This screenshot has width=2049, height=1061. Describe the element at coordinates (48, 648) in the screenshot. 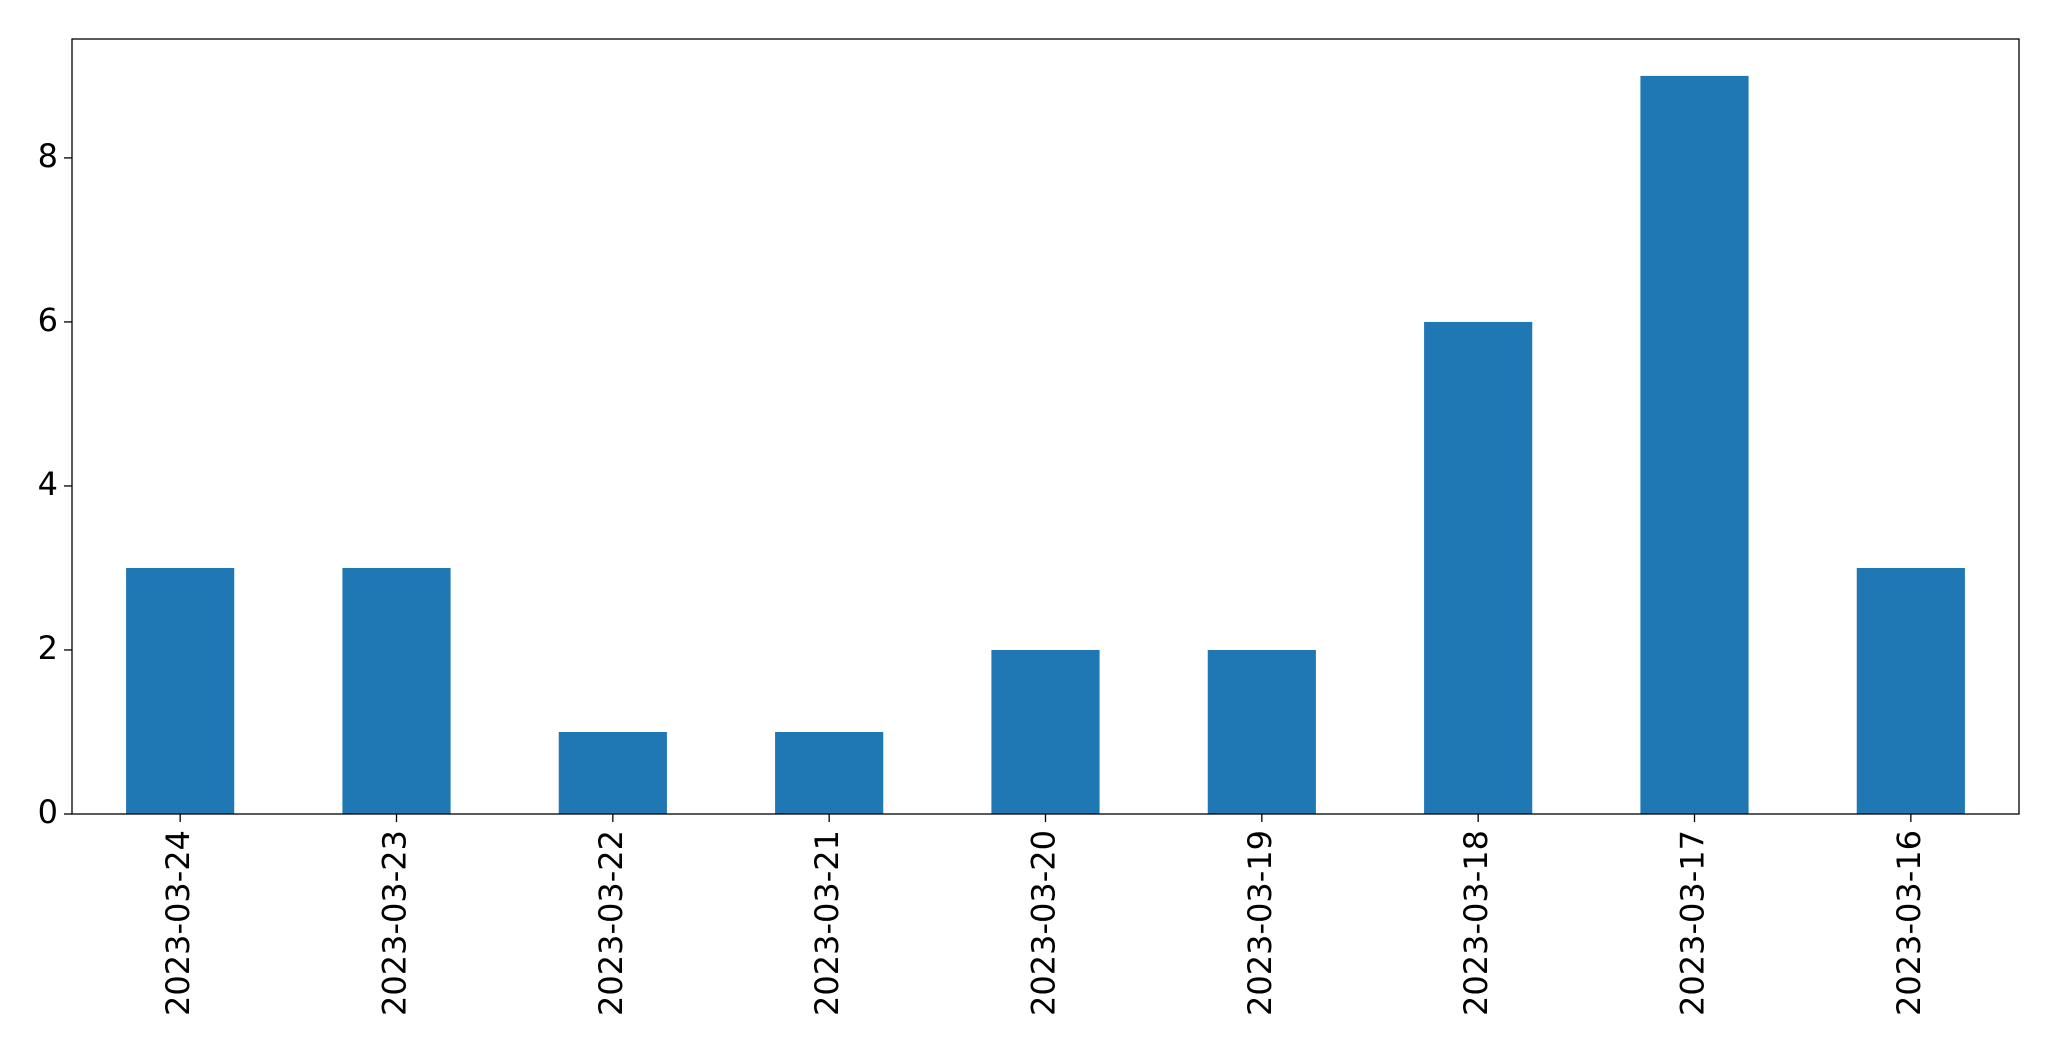

I see `y-tick-label: 2` at that location.